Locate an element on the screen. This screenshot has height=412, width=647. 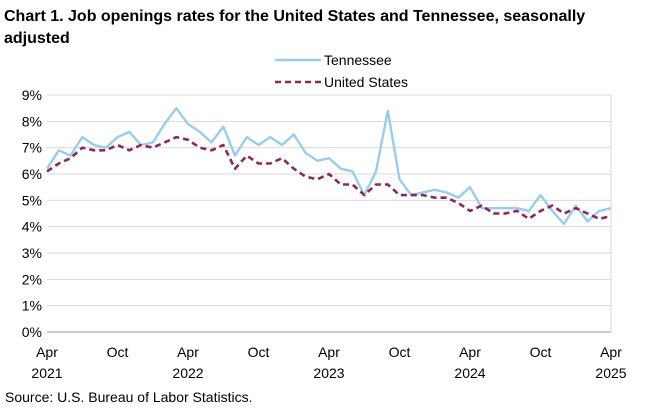
x-tick-label-year: 2023 is located at coordinates (328, 373).